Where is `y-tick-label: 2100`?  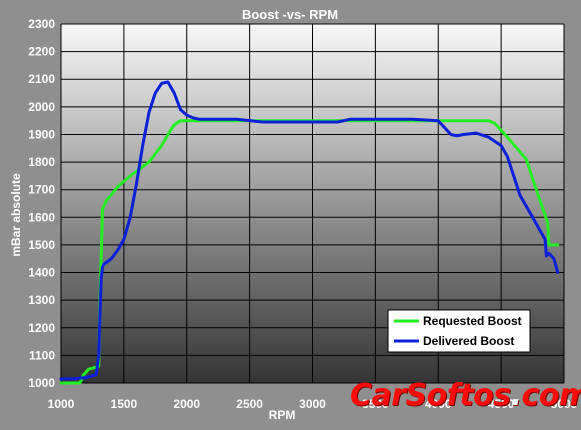 y-tick-label: 2100 is located at coordinates (41, 79).